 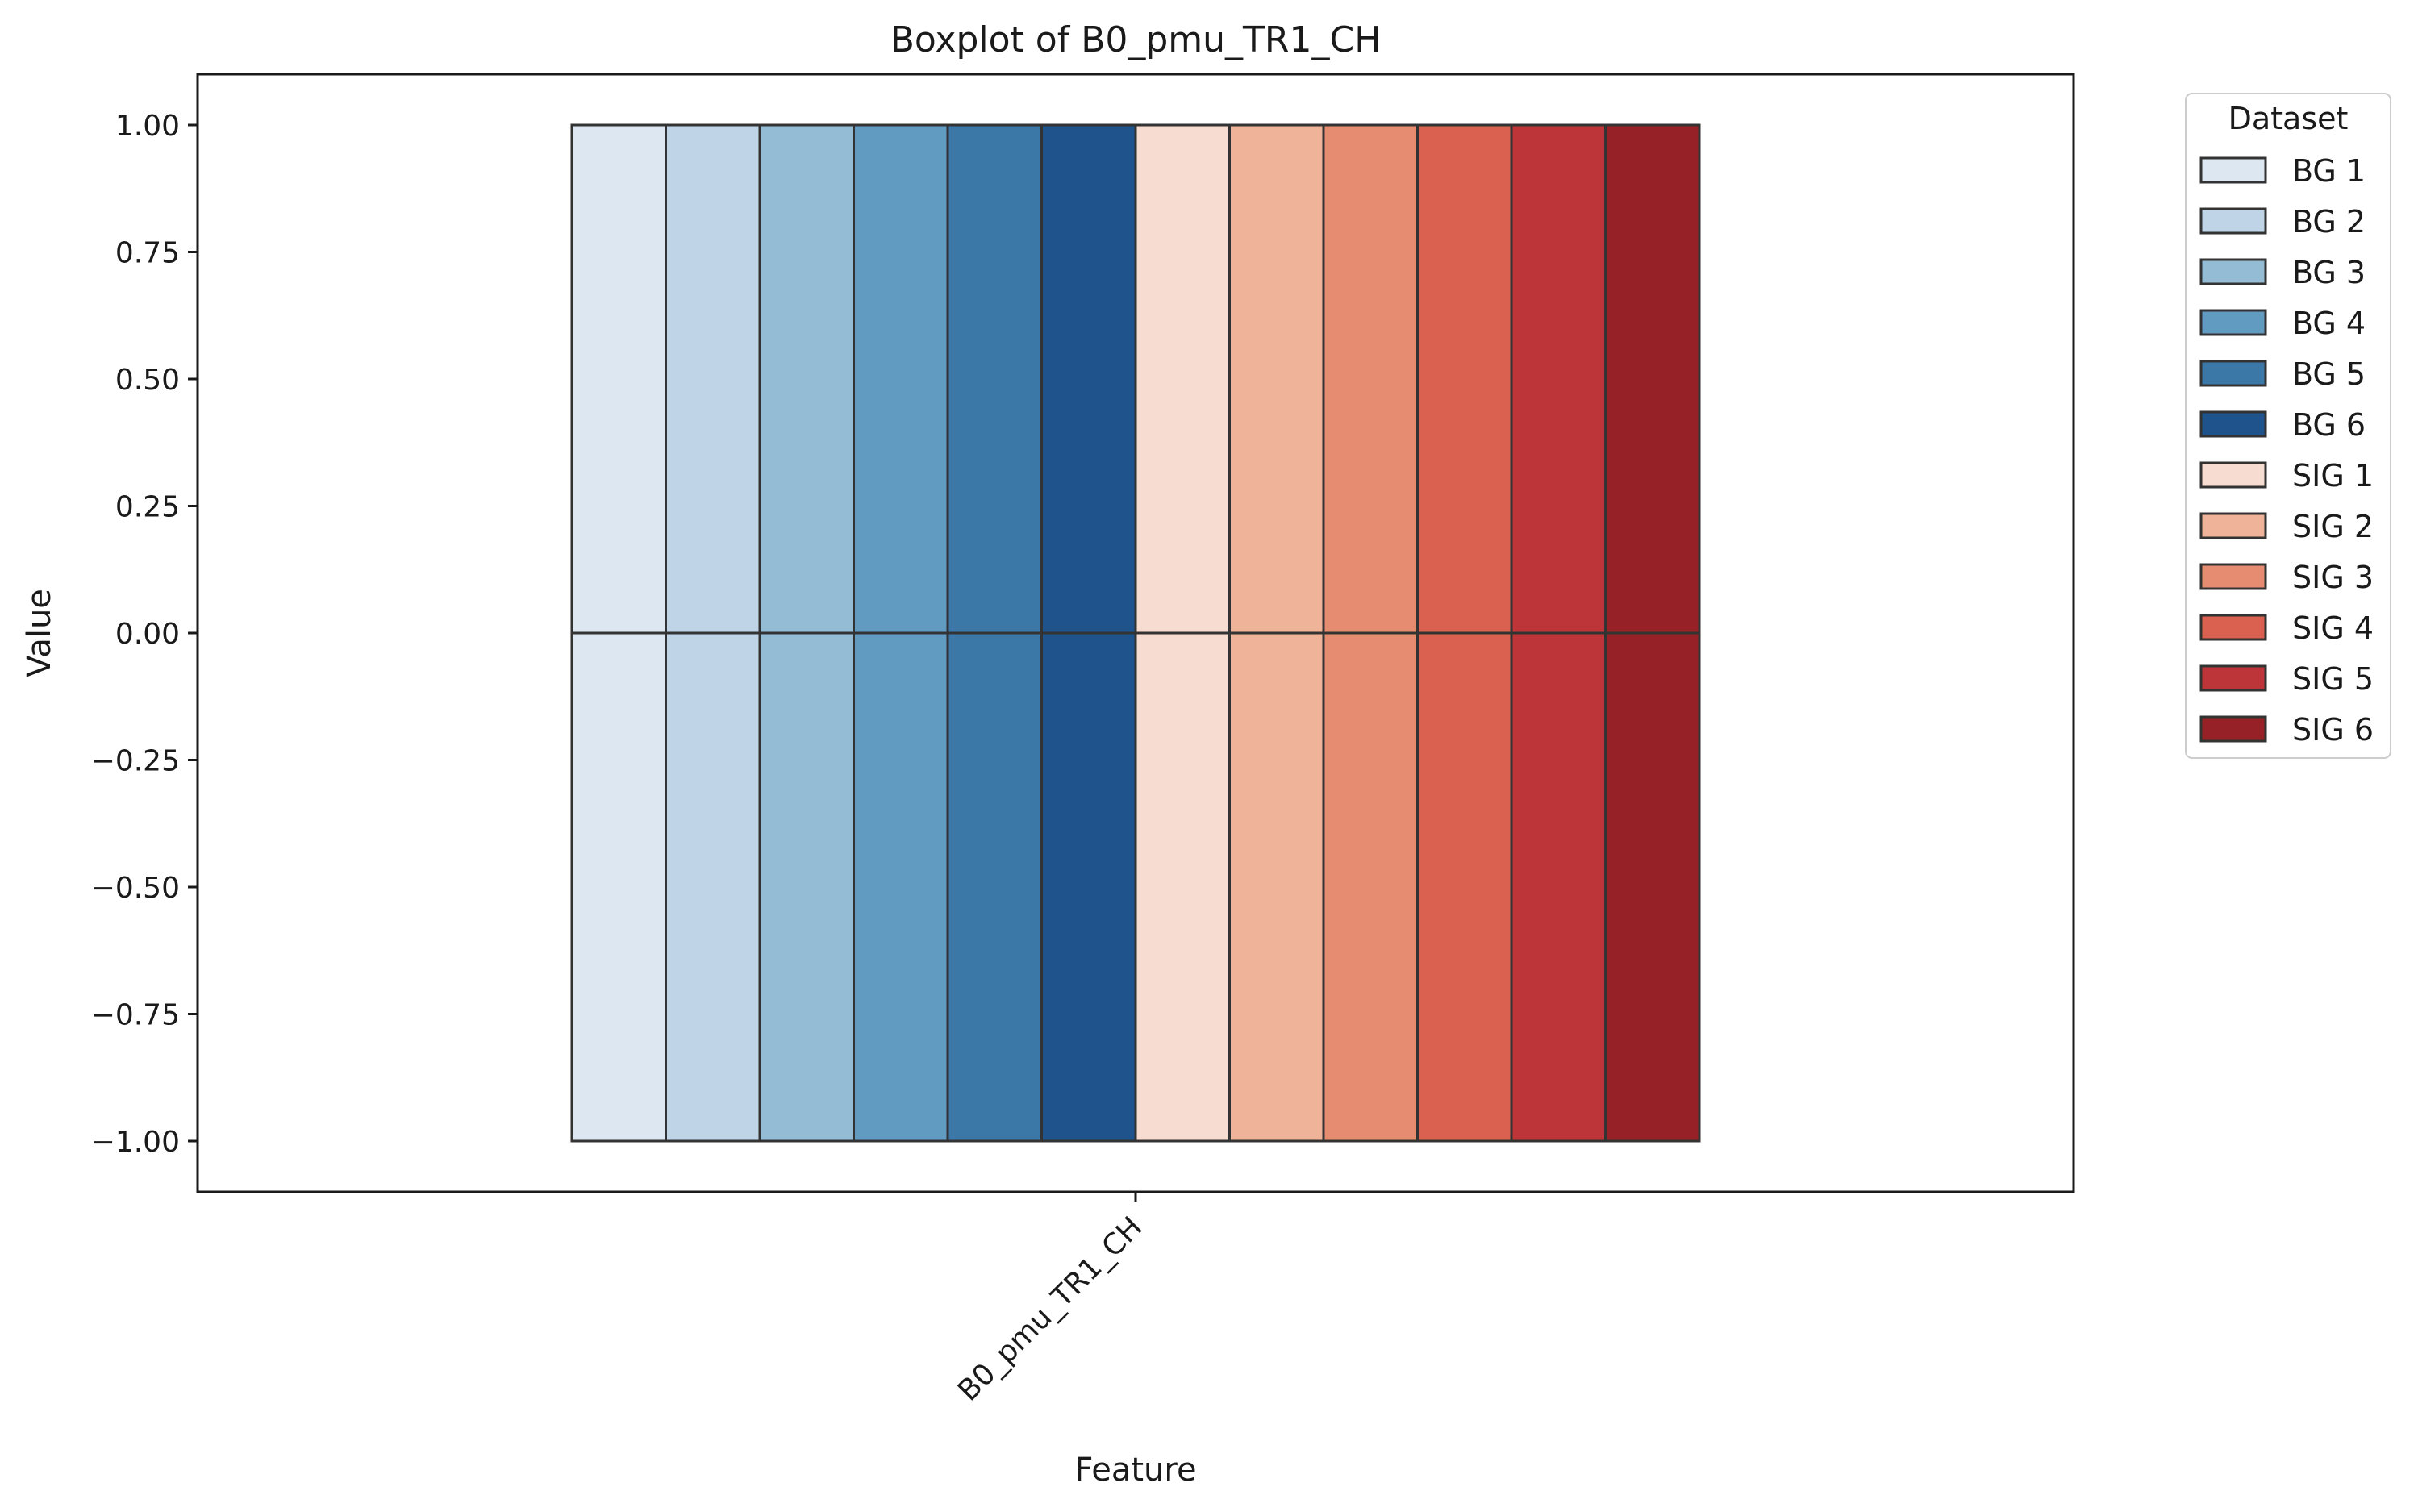 I want to click on y-axis: 1.00 0.75 0.50 0.25 0.00 −0.25 −0.50 −0.75 −1.00, so click(x=144, y=634).